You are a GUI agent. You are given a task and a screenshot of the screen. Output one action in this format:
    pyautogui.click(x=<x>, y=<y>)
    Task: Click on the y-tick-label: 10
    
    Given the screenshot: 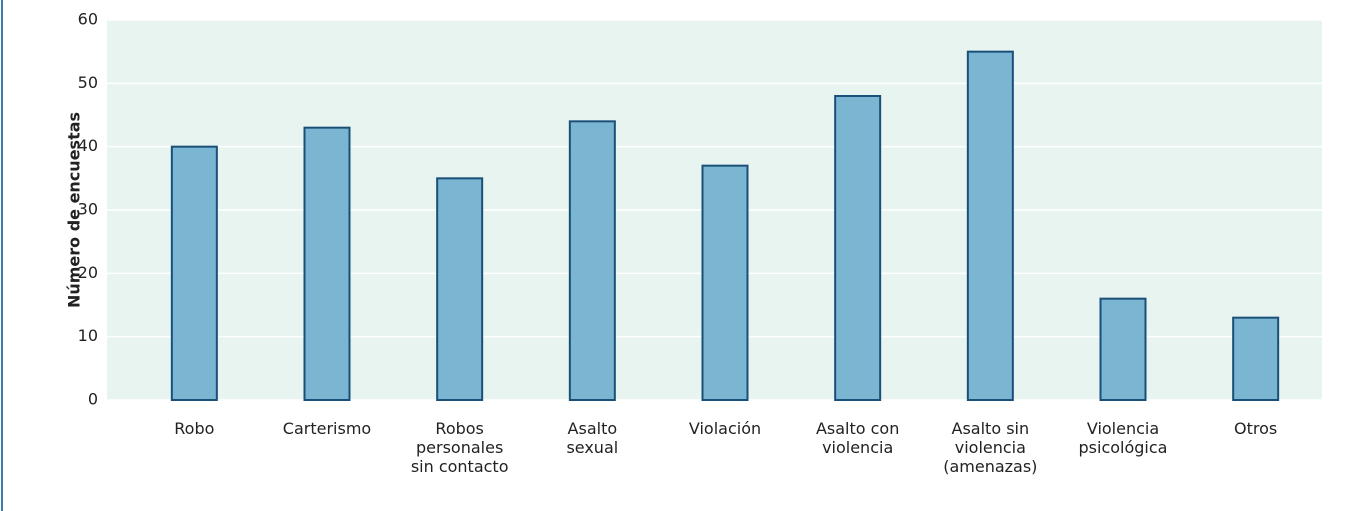 What is the action you would take?
    pyautogui.click(x=88, y=335)
    